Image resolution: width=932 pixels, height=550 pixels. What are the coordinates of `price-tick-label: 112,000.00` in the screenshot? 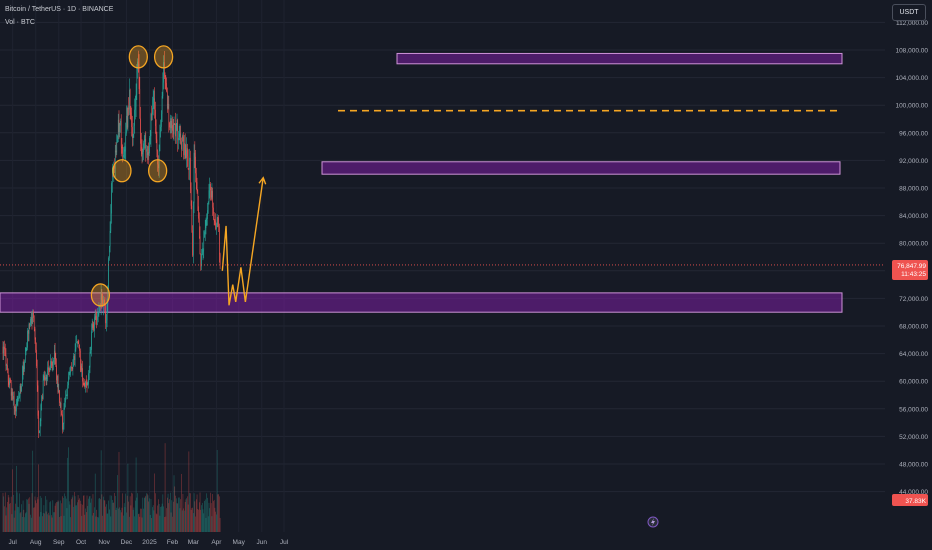 It's located at (912, 23).